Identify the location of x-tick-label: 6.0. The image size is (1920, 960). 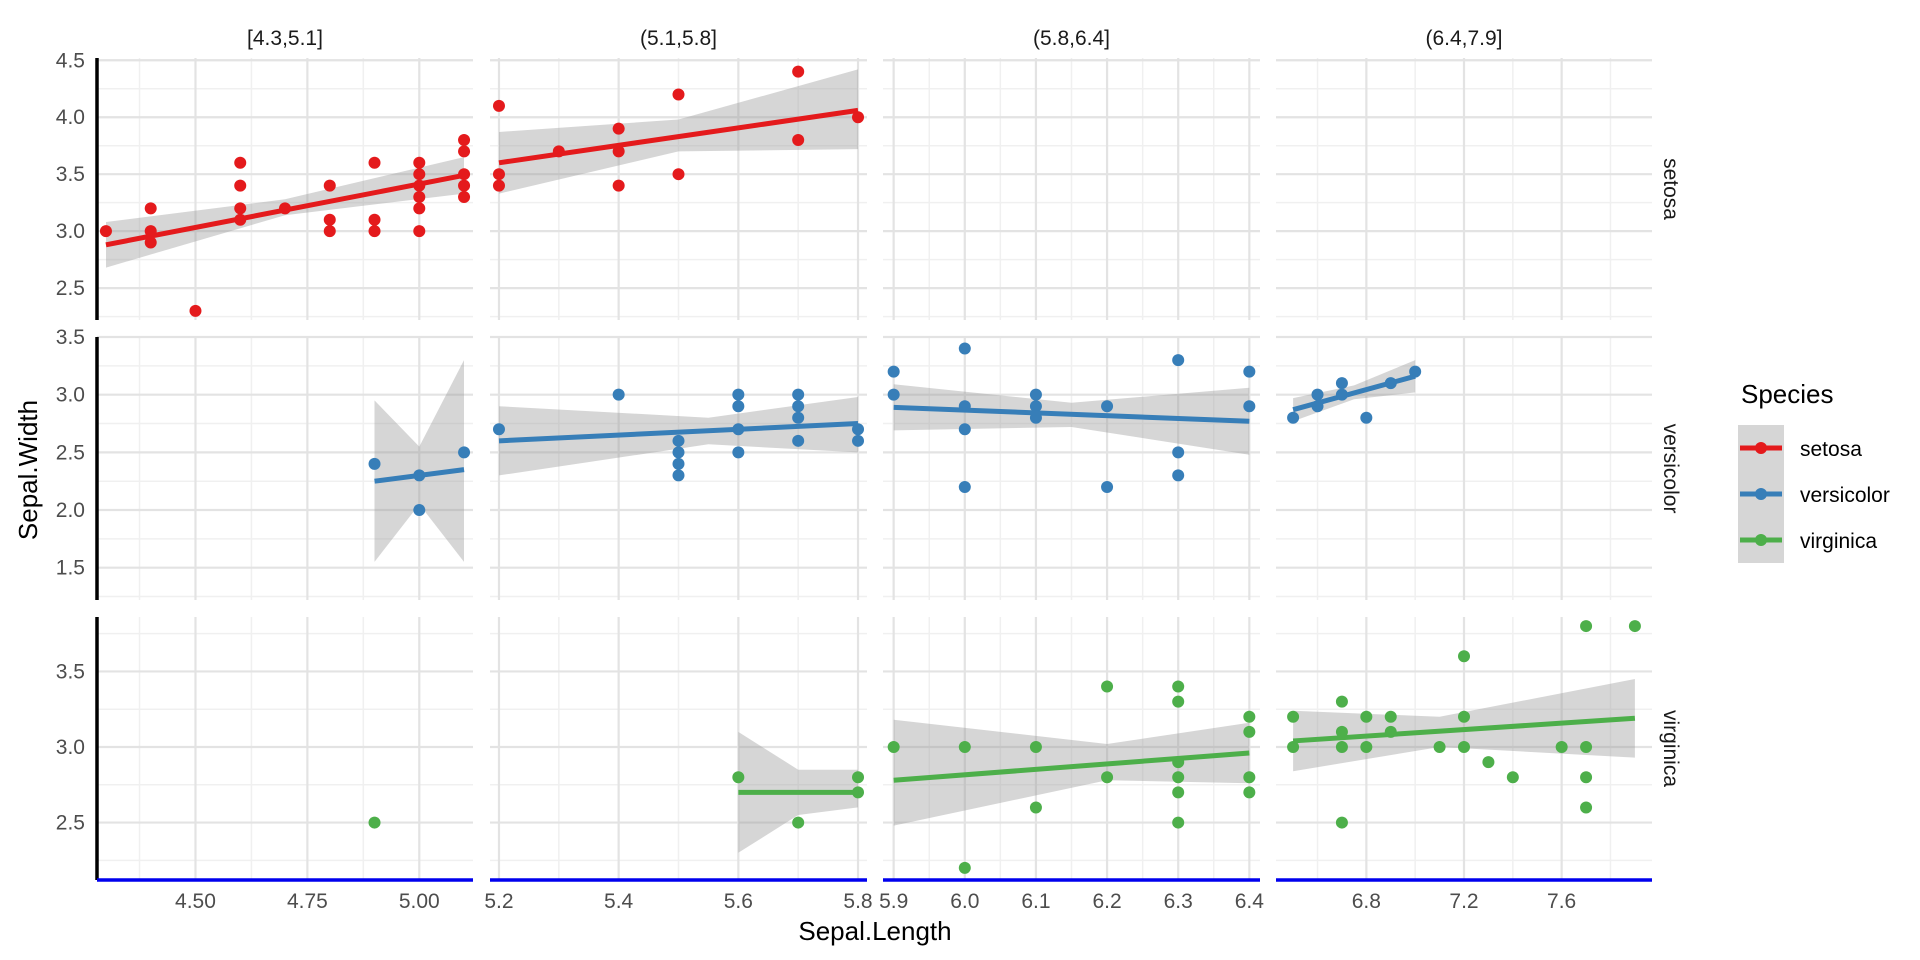
(964, 901).